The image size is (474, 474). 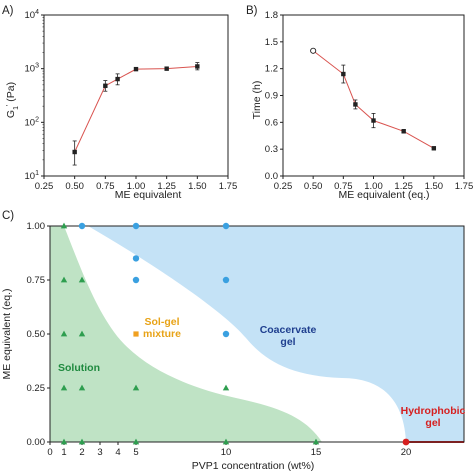 What do you see at coordinates (16, 108) in the screenshot?
I see `panel-a-ylabel-sub: 1` at bounding box center [16, 108].